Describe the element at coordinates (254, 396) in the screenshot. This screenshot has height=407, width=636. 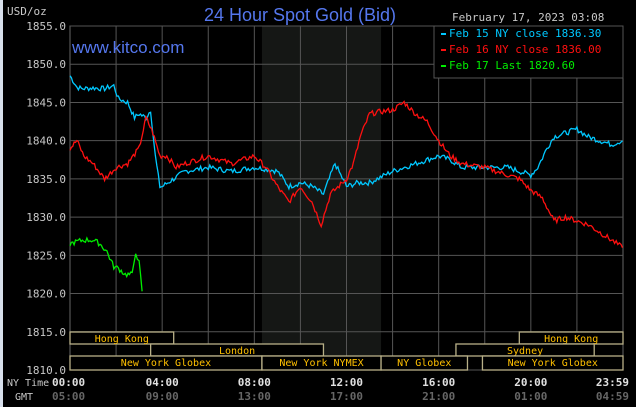
I see `x-tick-gmt: 13:00` at that location.